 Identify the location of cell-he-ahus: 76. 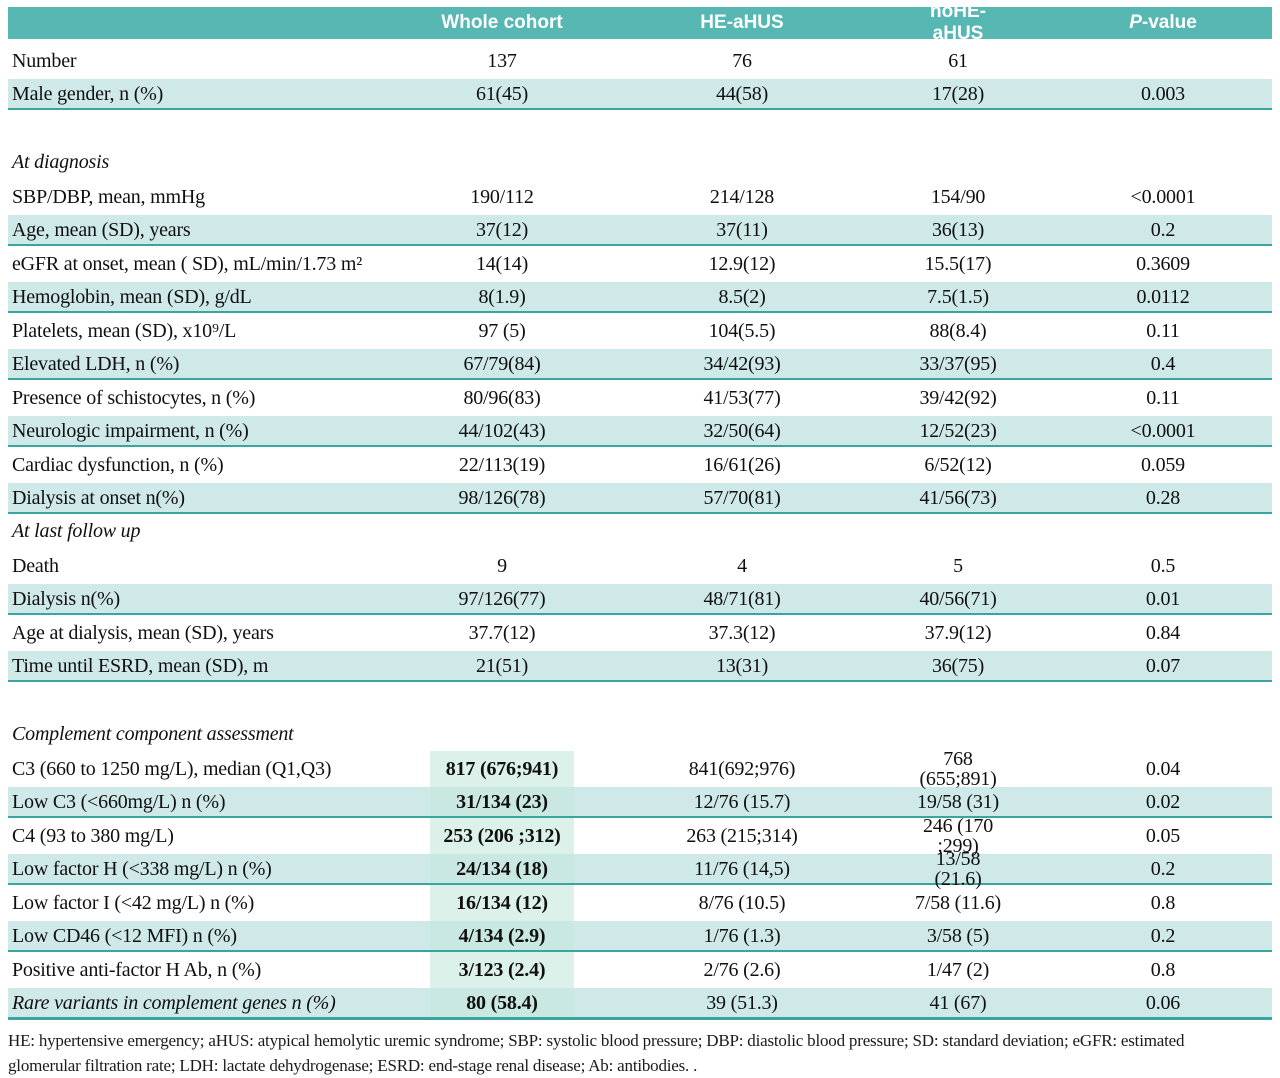
(742, 61).